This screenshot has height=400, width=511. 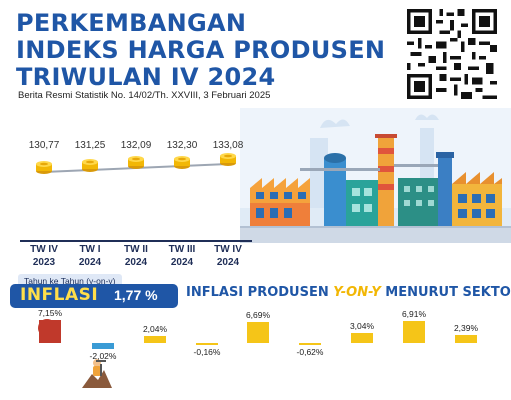 What do you see at coordinates (362, 326) in the screenshot?
I see `sector-value-label: 3,04%` at bounding box center [362, 326].